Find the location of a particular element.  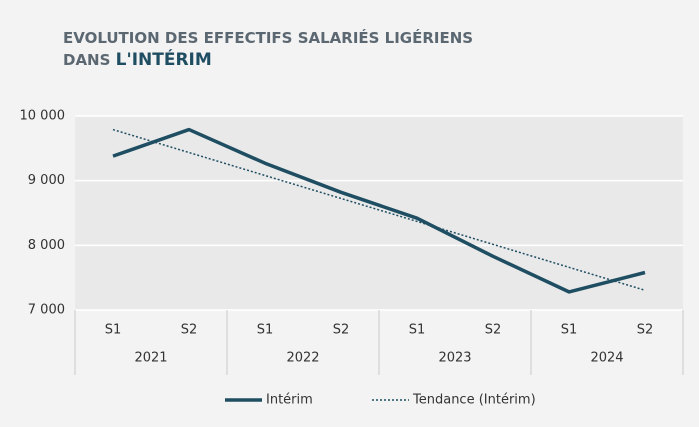

title-bold: L'INTÉRIM is located at coordinates (164, 59).